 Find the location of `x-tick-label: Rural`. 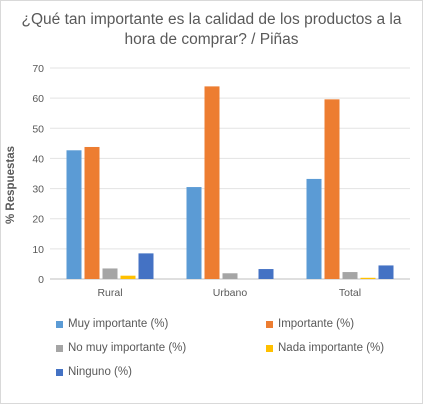

x-tick-label: Rural is located at coordinates (109, 293).